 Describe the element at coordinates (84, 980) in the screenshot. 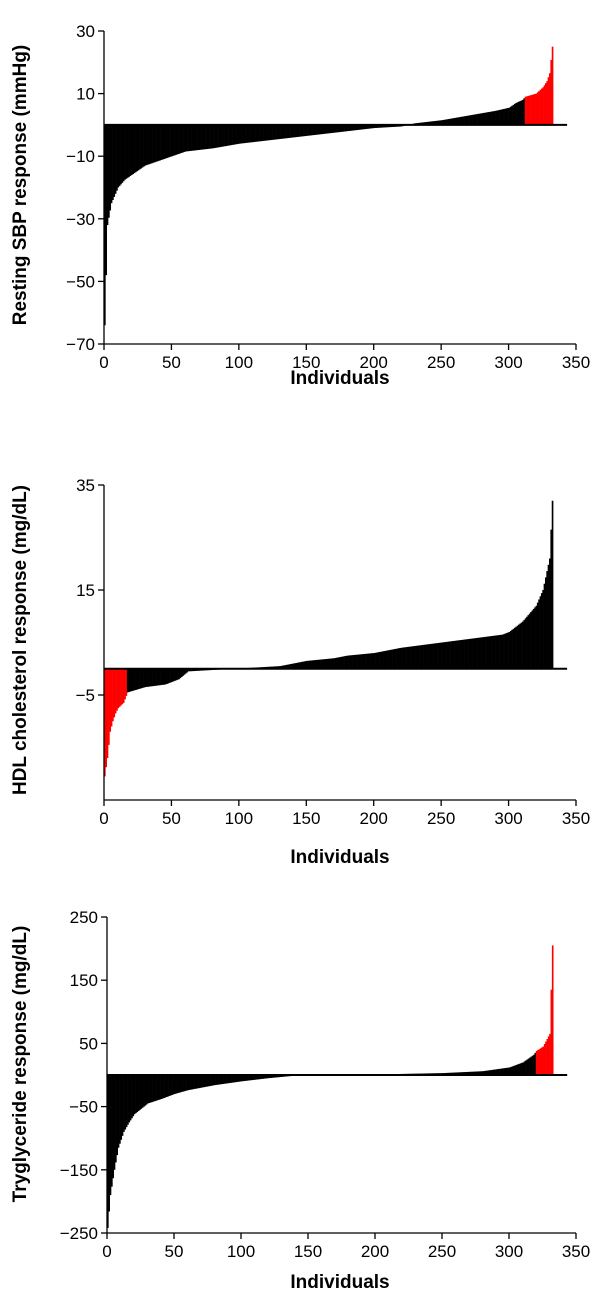

I see `tg-y-tick-label-150: 150` at that location.